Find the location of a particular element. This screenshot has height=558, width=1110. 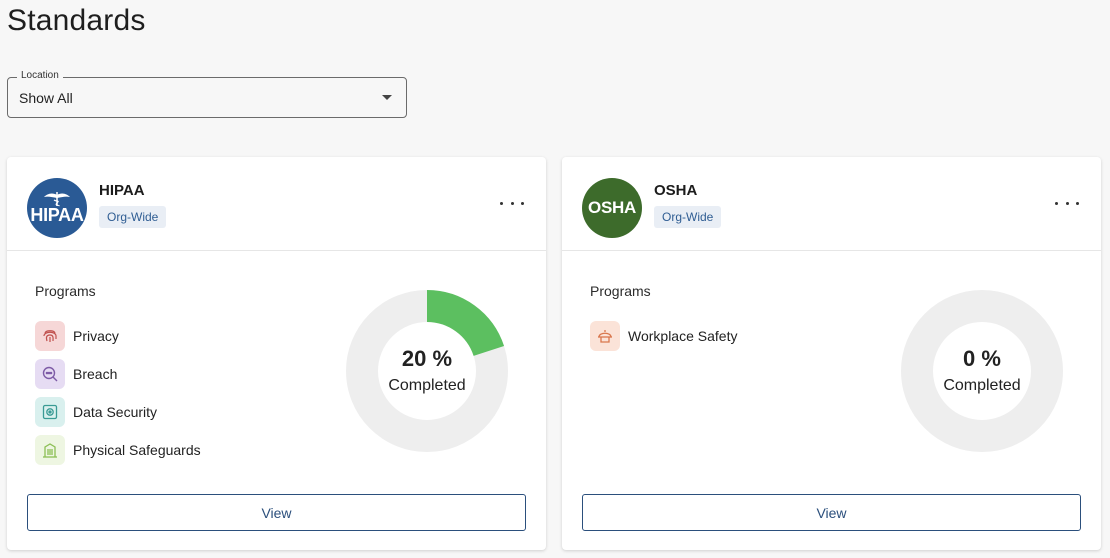

logo-text: OSHA is located at coordinates (612, 207).